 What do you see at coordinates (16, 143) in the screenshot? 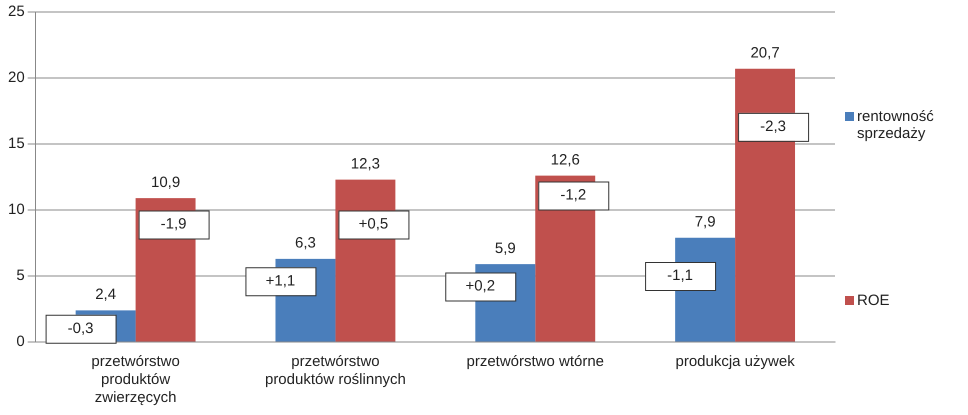
I see `y-tick-label: 15` at bounding box center [16, 143].